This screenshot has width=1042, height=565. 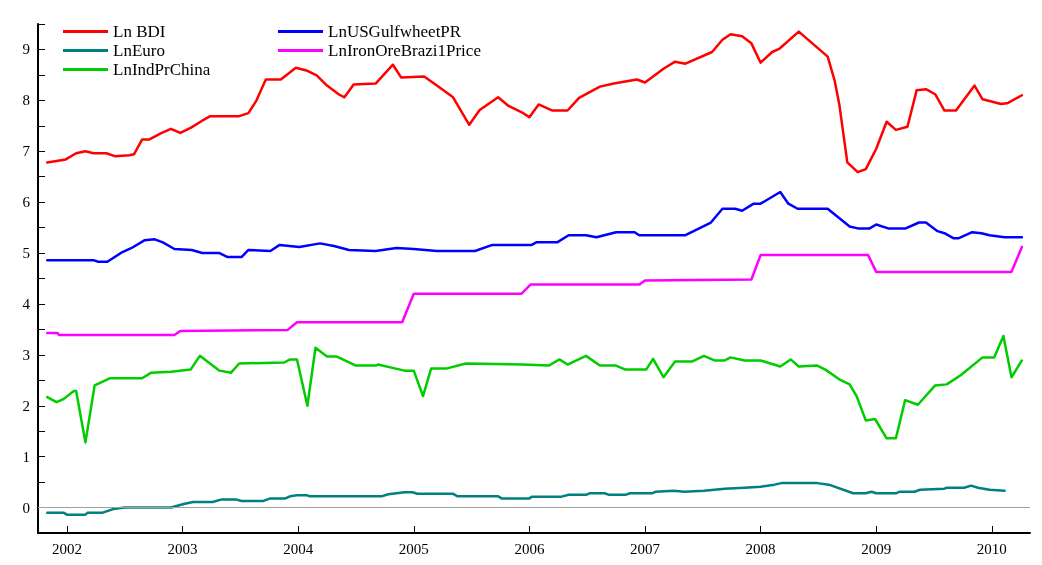 I want to click on legend-label: LnIronOreBrazi1Price, so click(x=404, y=50).